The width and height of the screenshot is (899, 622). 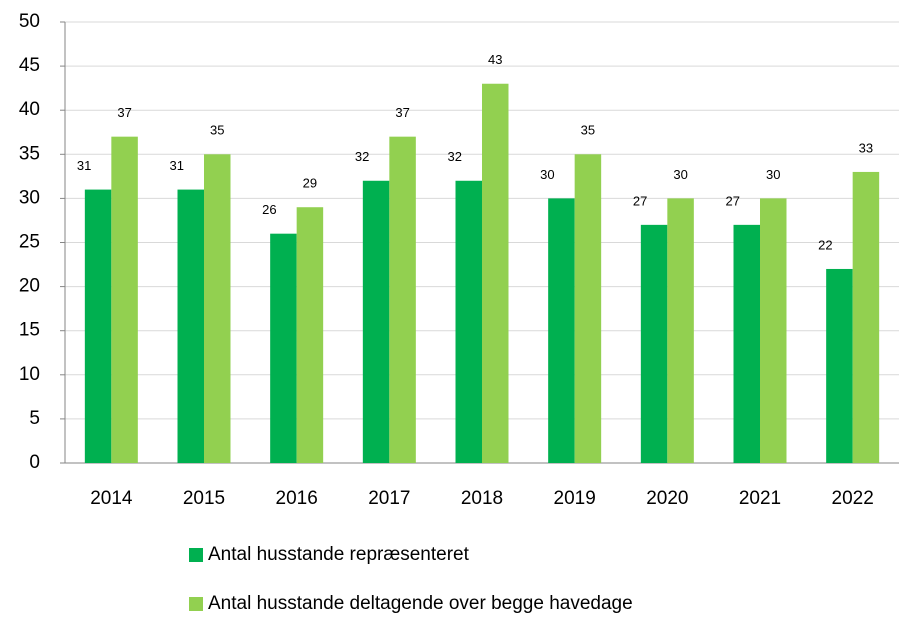 What do you see at coordinates (297, 498) in the screenshot?
I see `x-tick-label: 2016` at bounding box center [297, 498].